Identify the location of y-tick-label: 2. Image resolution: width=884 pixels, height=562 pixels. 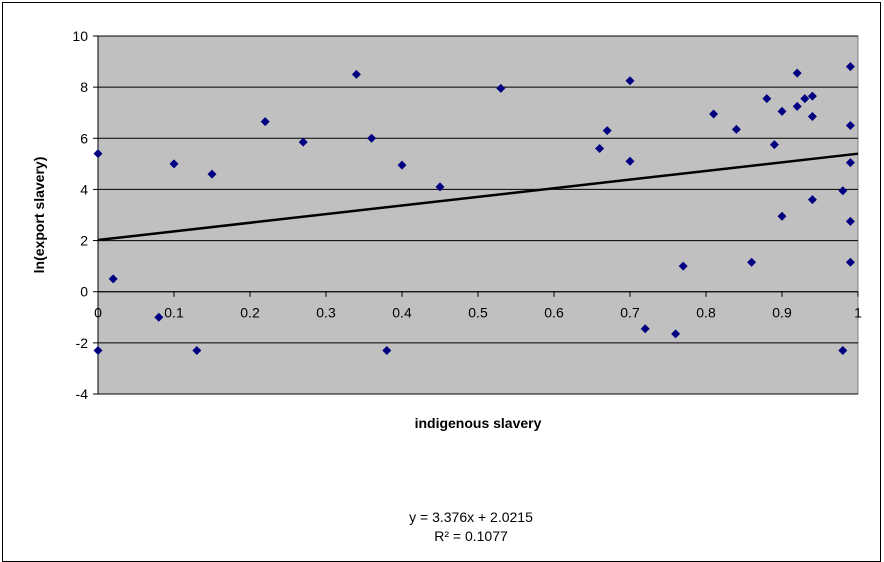
(84, 241).